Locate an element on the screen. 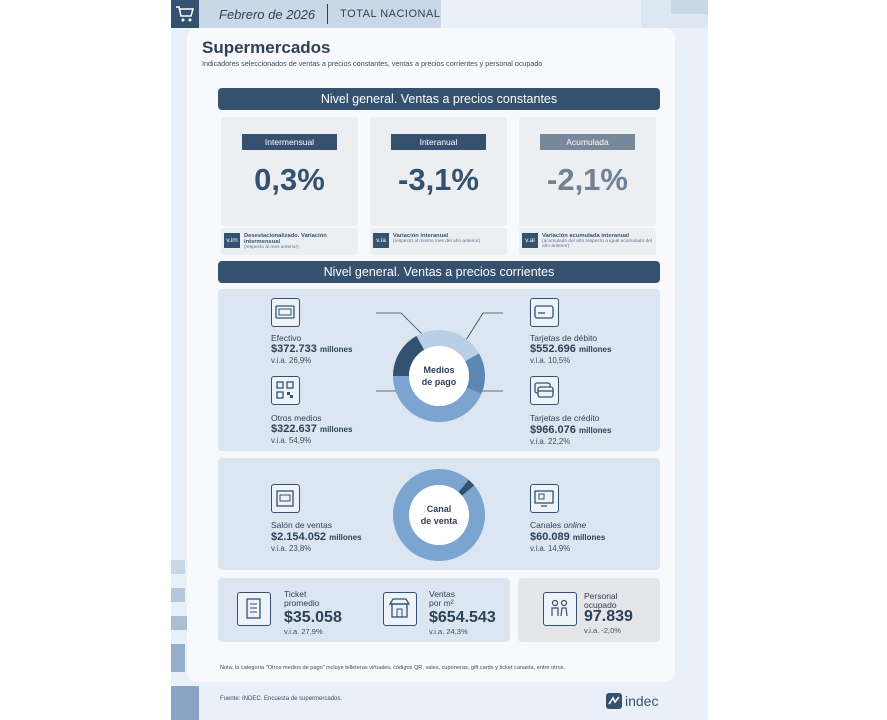  store-amount: $2.154.052 millones is located at coordinates (316, 537).